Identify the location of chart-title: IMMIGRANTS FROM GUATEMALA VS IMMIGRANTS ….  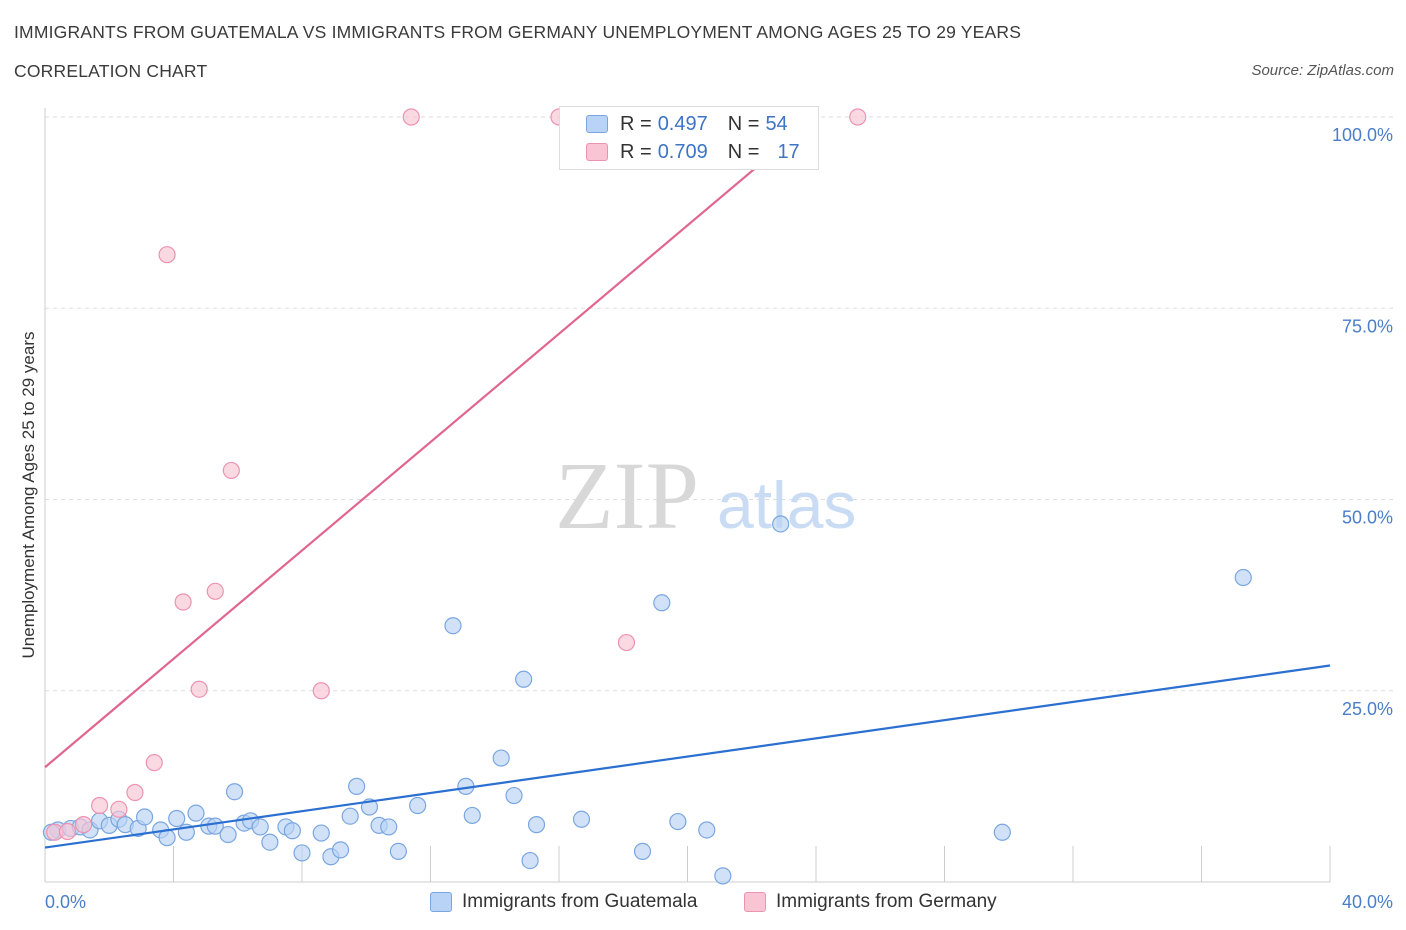
(518, 32).